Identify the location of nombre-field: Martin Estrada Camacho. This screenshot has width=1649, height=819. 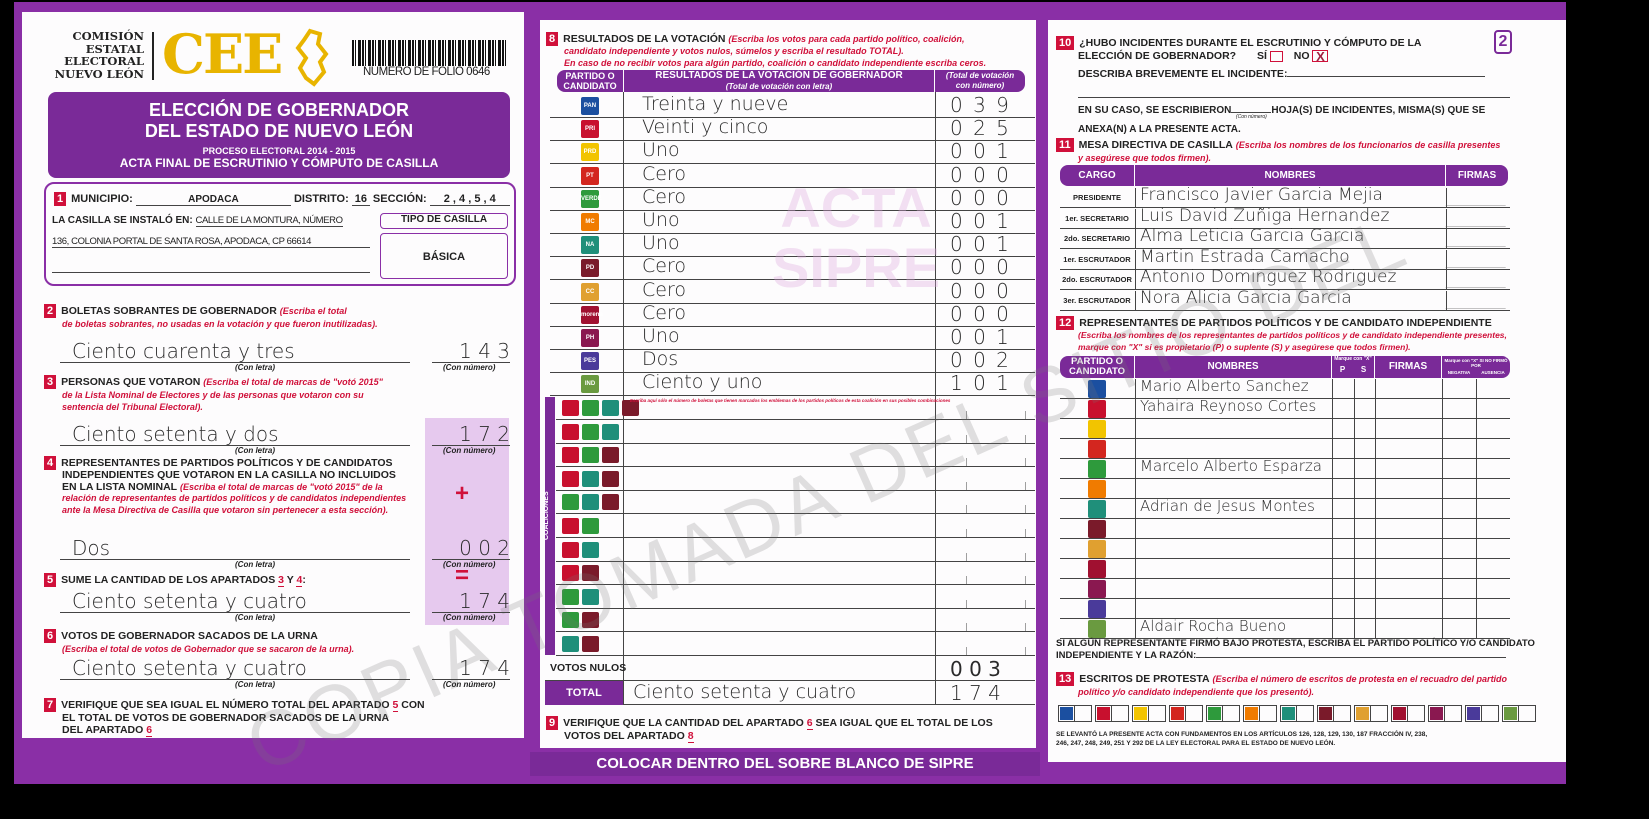
(1245, 256).